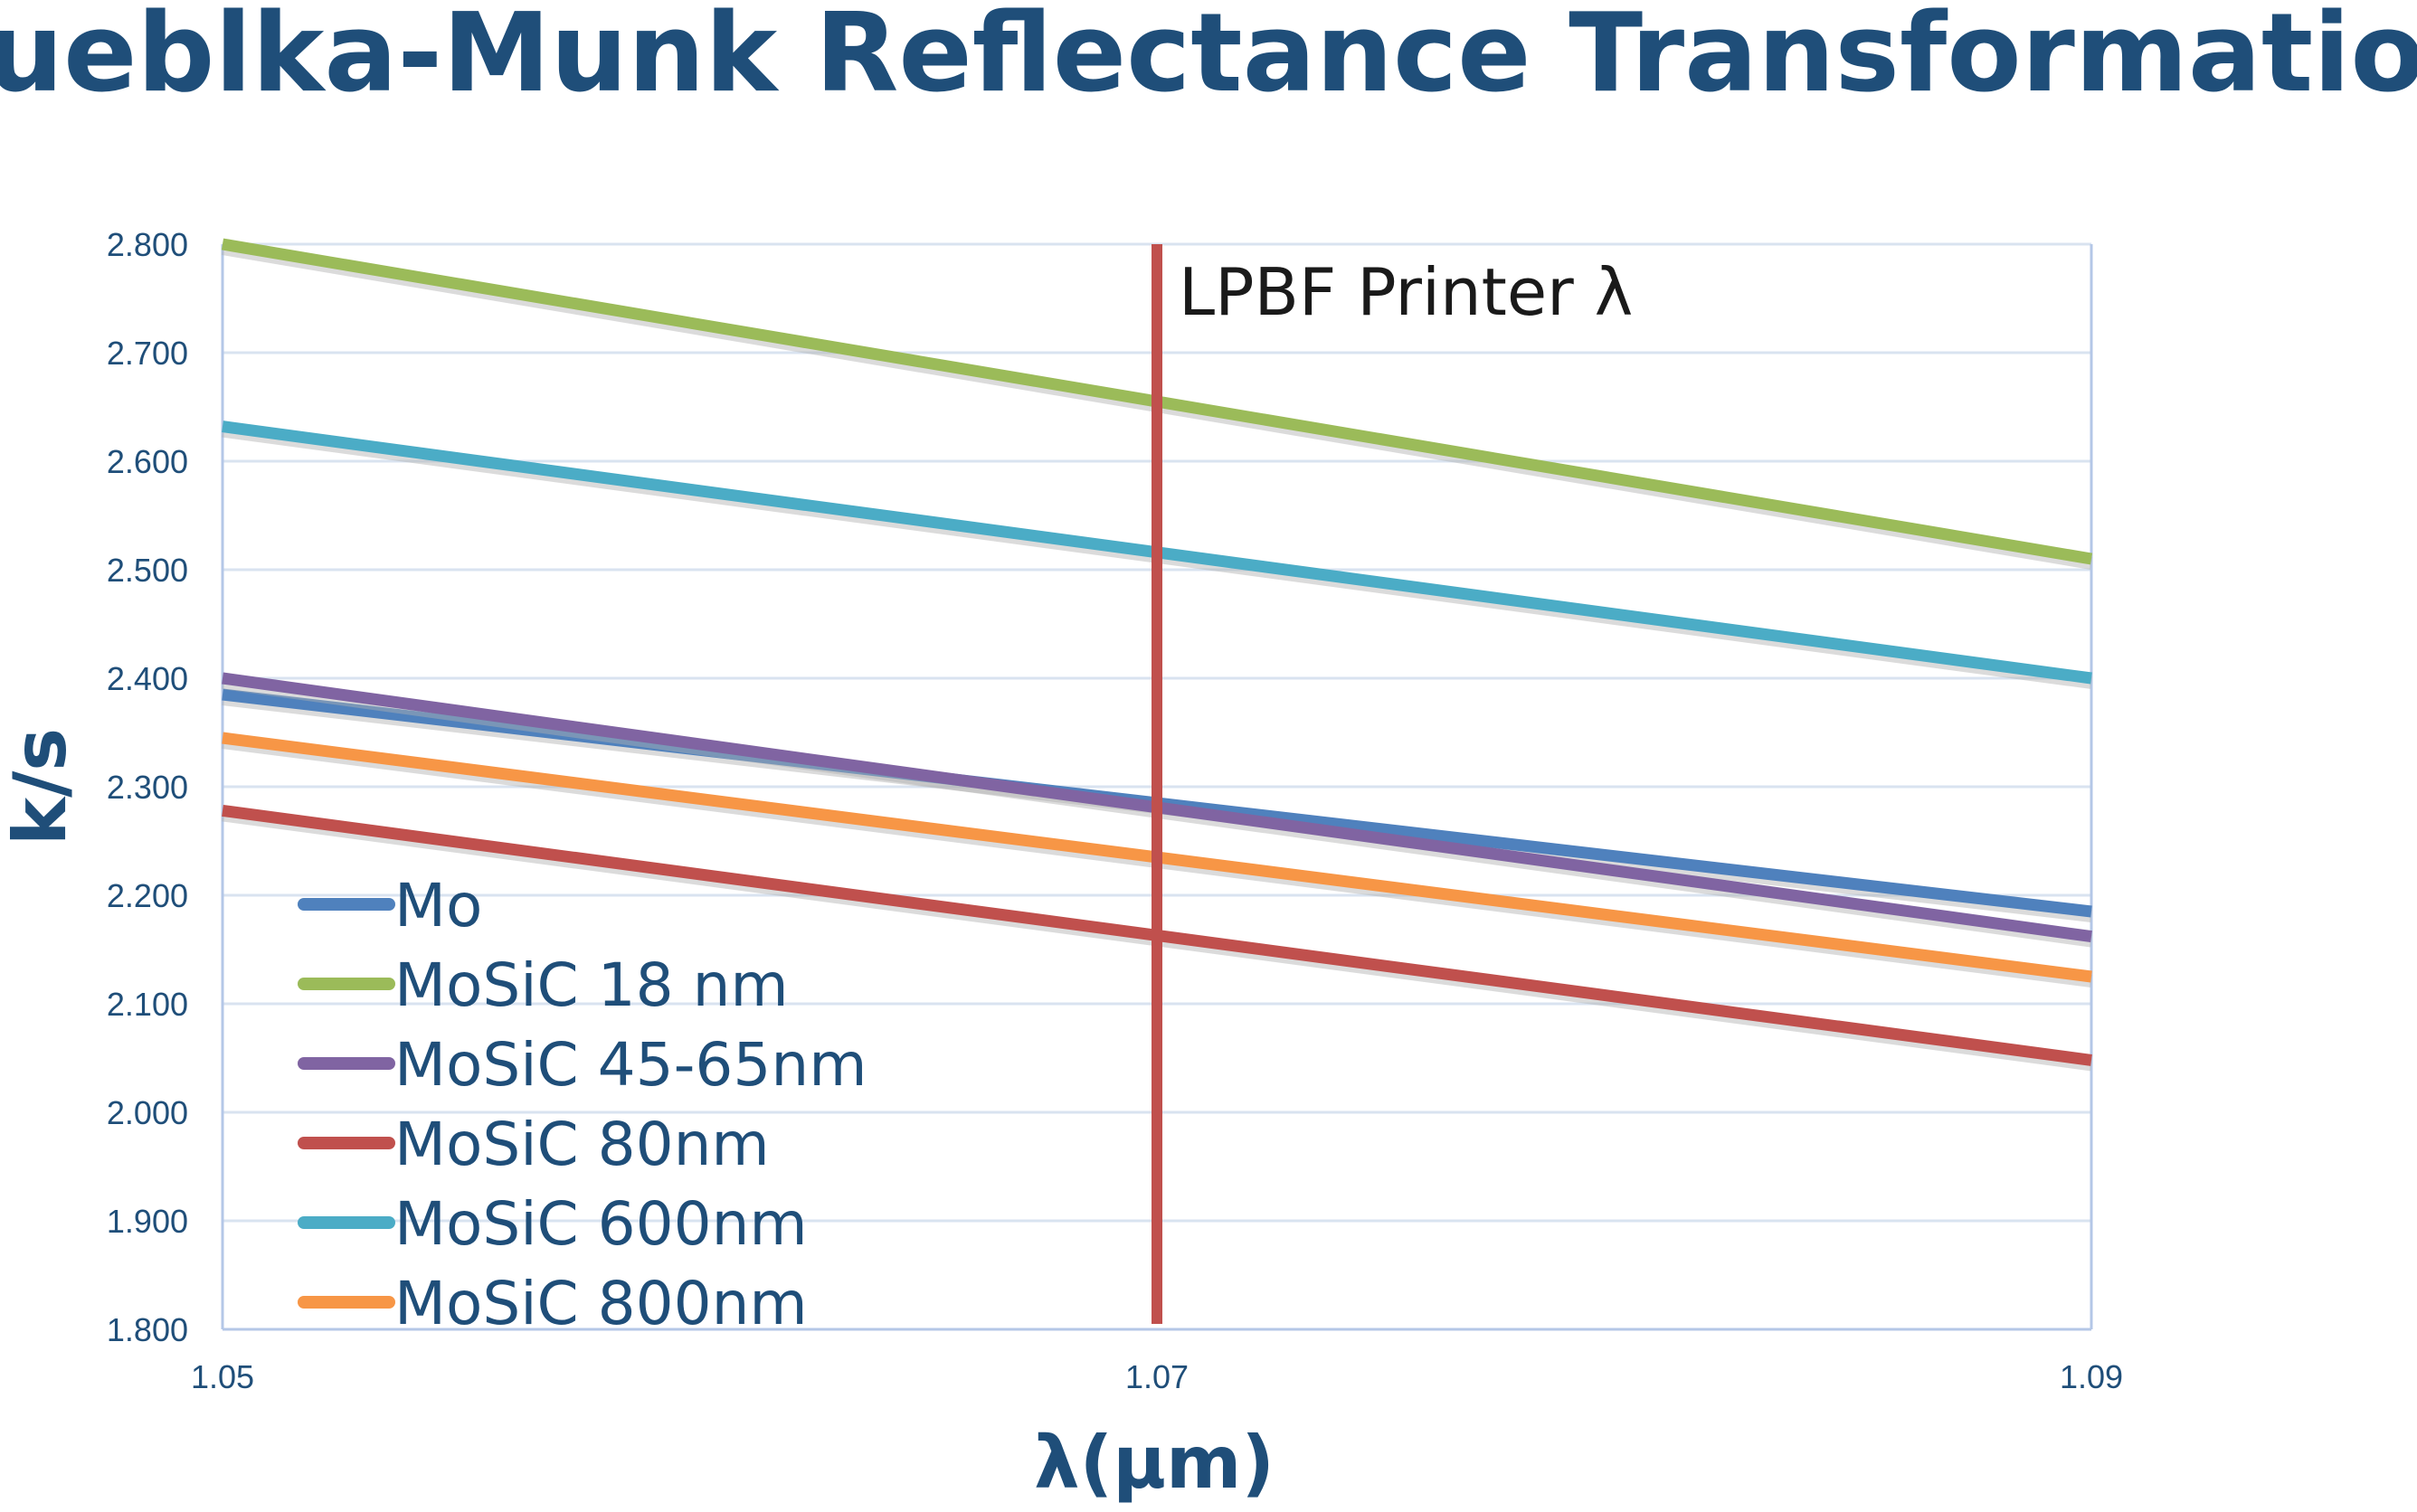 This screenshot has width=2417, height=1512. I want to click on x-axis-title: λ(μm), so click(1154, 1463).